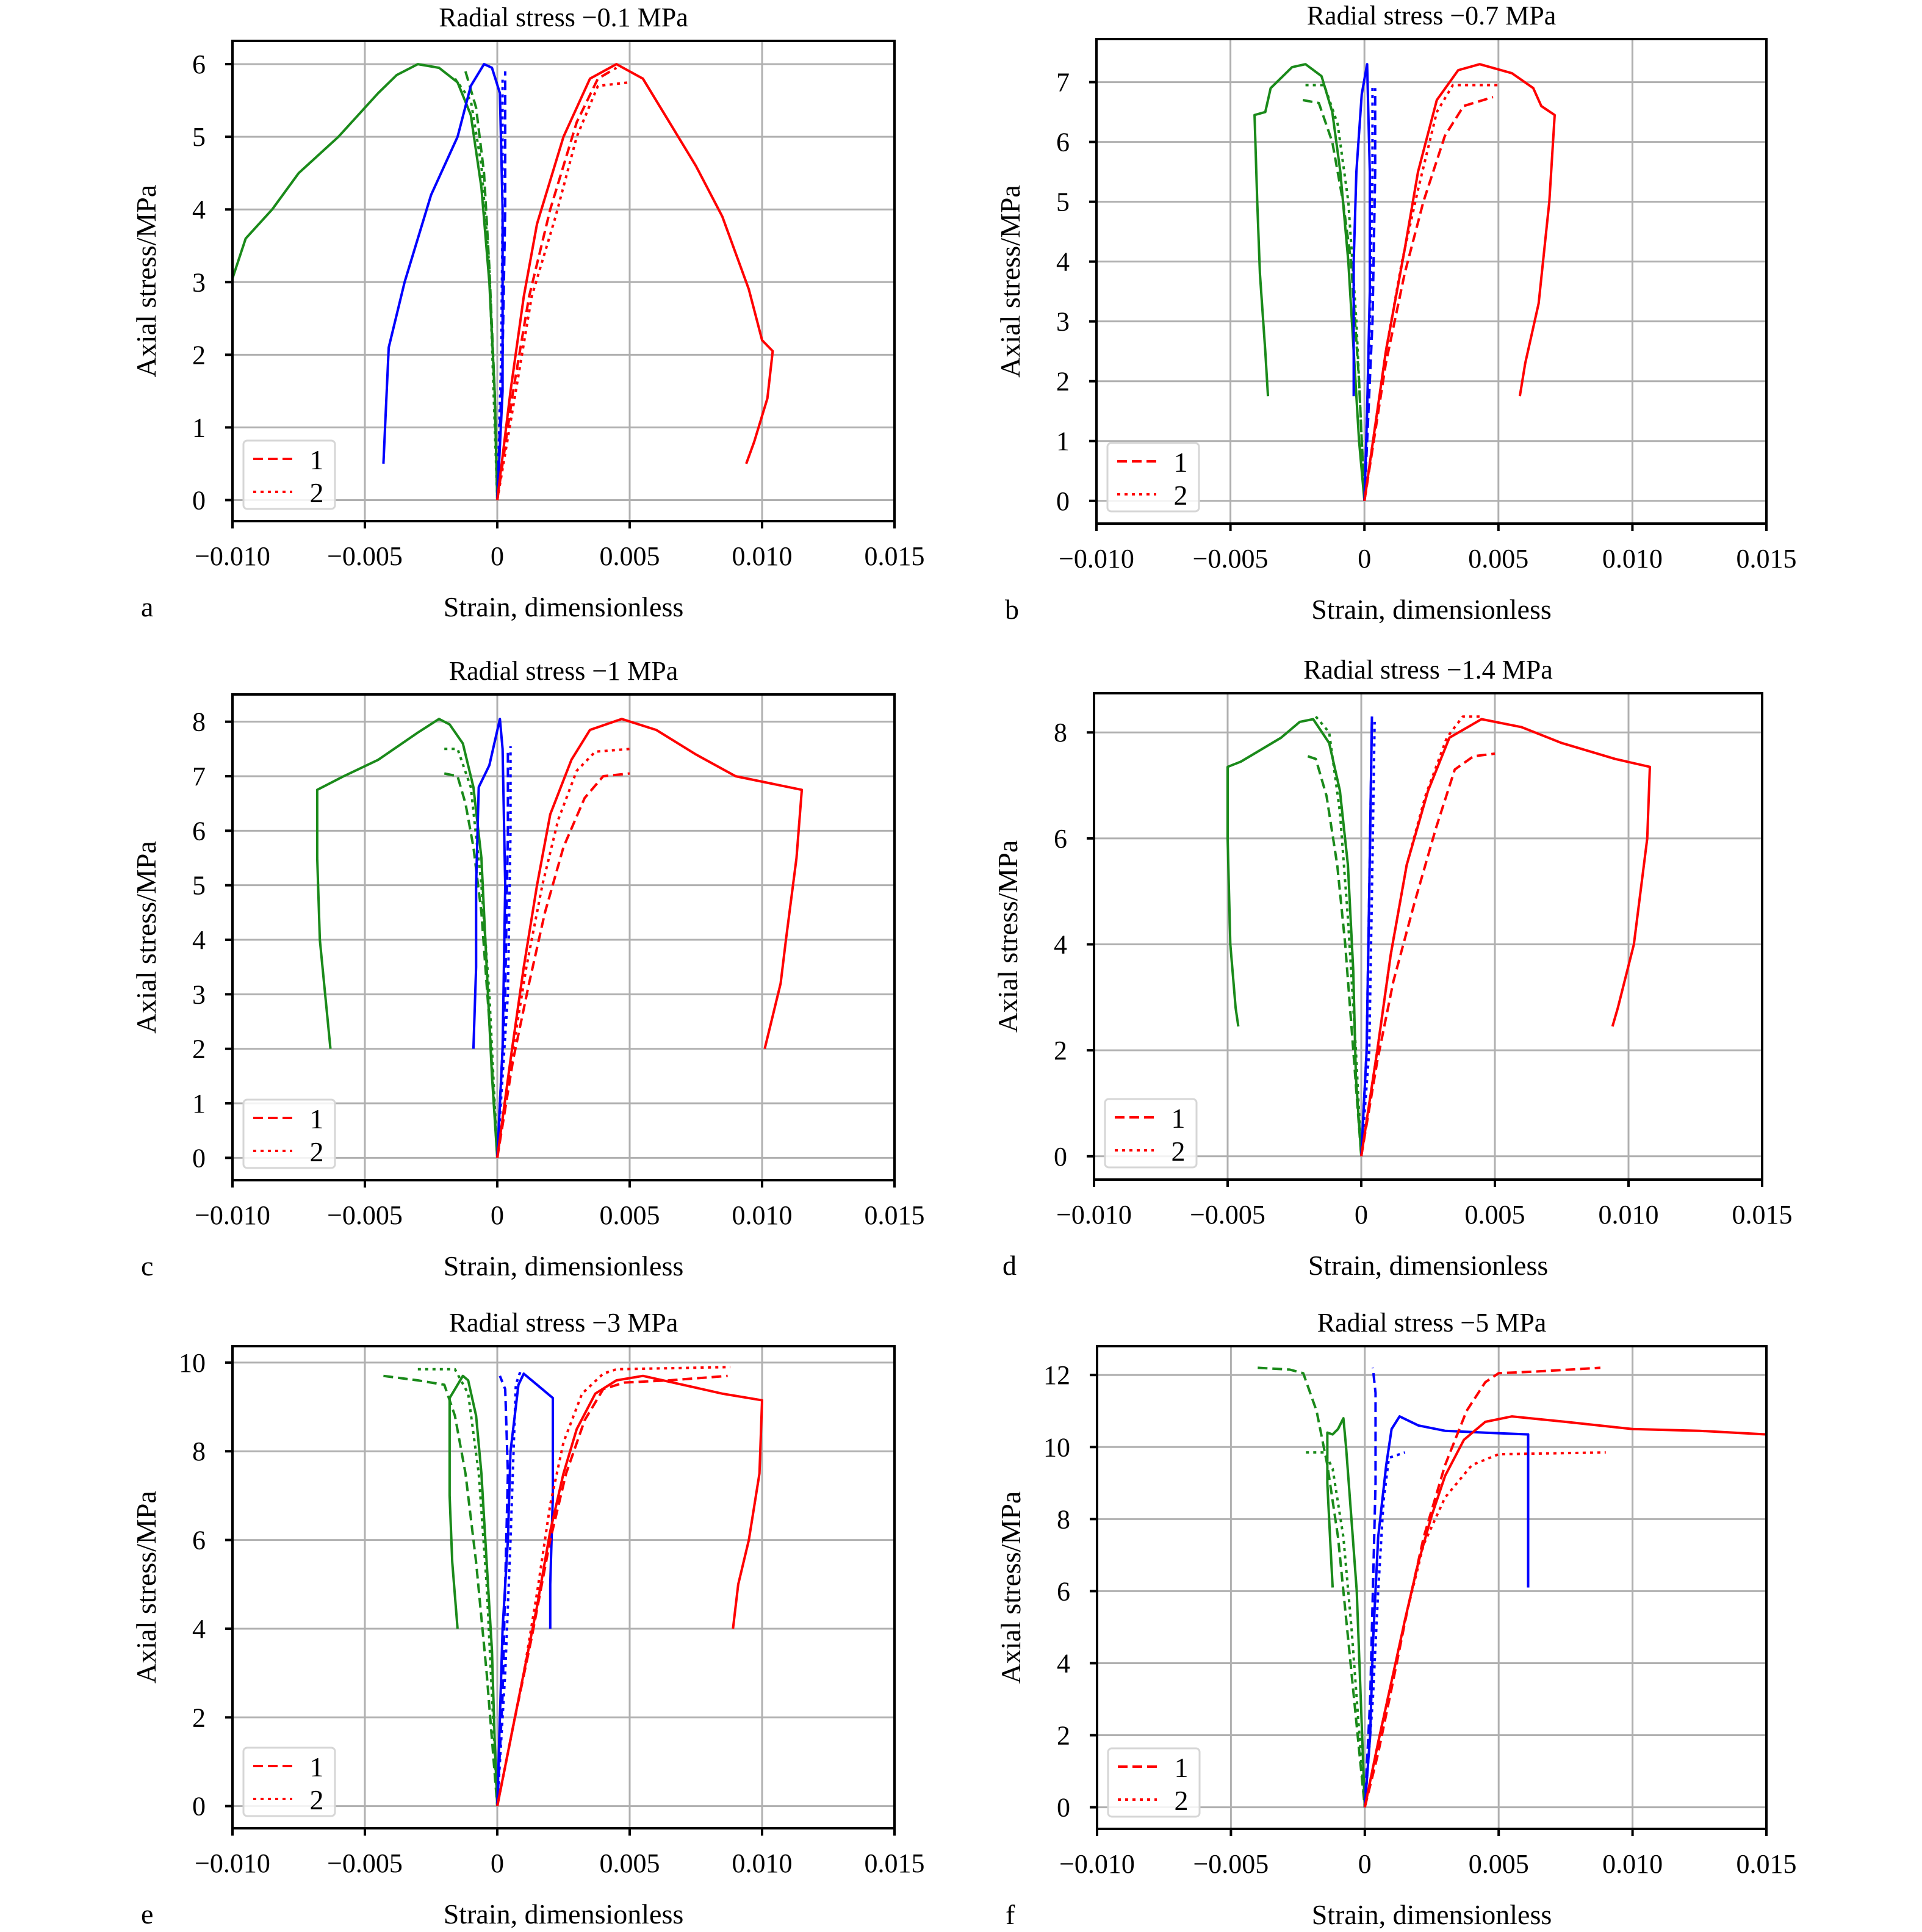 This screenshot has height=1932, width=1922. What do you see at coordinates (563, 1323) in the screenshot?
I see `chart-title: Radial stress −3 MPa` at bounding box center [563, 1323].